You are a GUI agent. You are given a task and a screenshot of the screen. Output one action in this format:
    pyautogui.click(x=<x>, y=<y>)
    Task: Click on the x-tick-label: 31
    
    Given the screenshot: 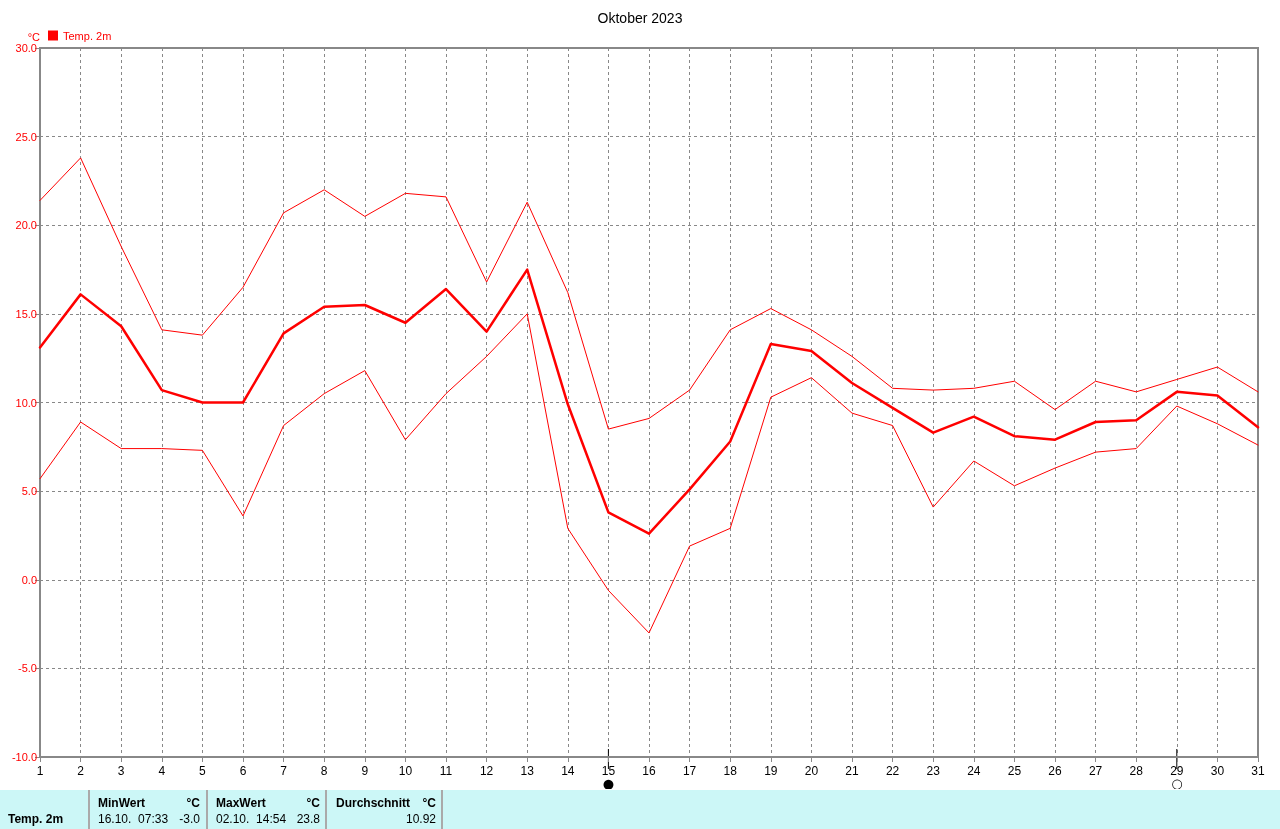 What is the action you would take?
    pyautogui.click(x=1258, y=771)
    